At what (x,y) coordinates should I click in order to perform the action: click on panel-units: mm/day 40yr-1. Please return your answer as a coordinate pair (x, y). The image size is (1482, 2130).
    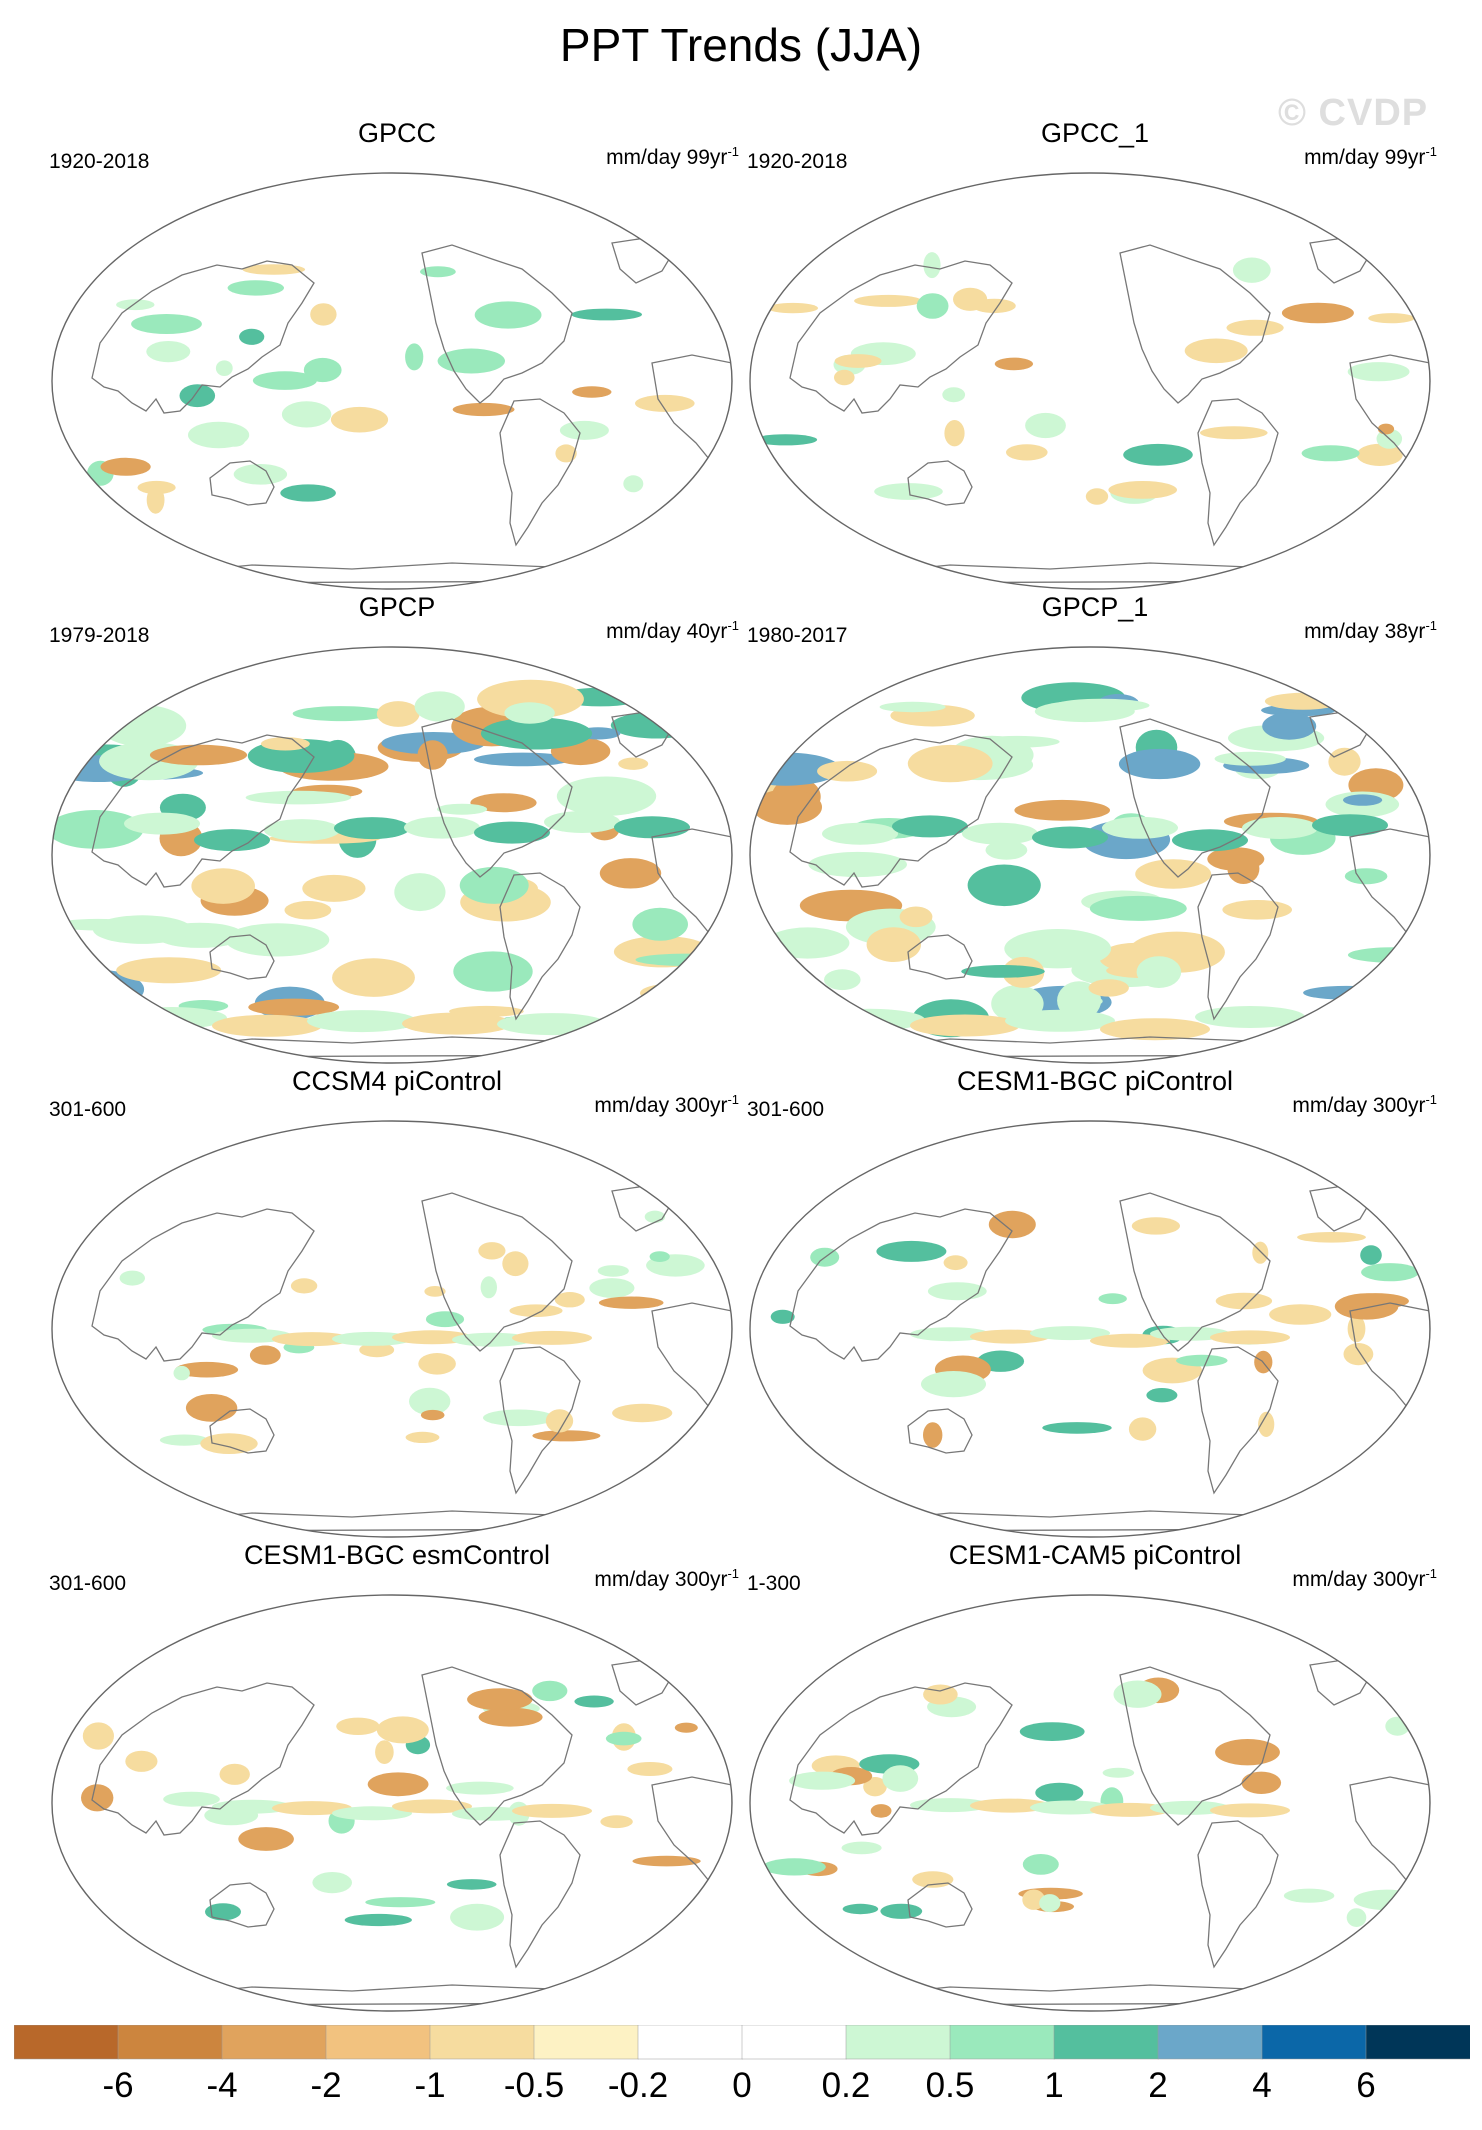
    Looking at the image, I should click on (672, 630).